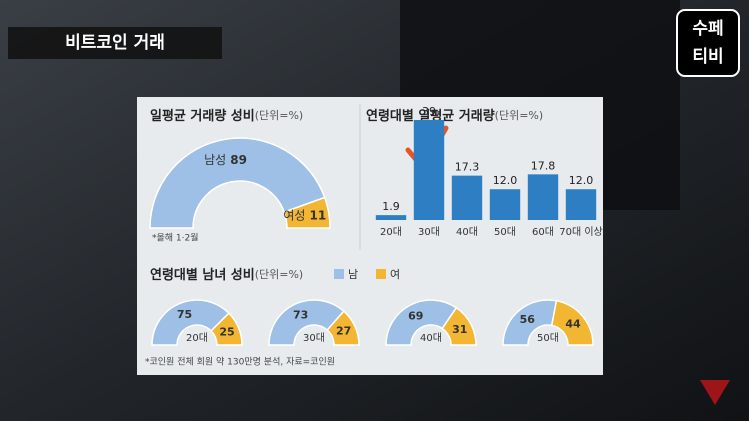 The width and height of the screenshot is (749, 421). Describe the element at coordinates (548, 338) in the screenshot. I see `age-label: 50대` at that location.